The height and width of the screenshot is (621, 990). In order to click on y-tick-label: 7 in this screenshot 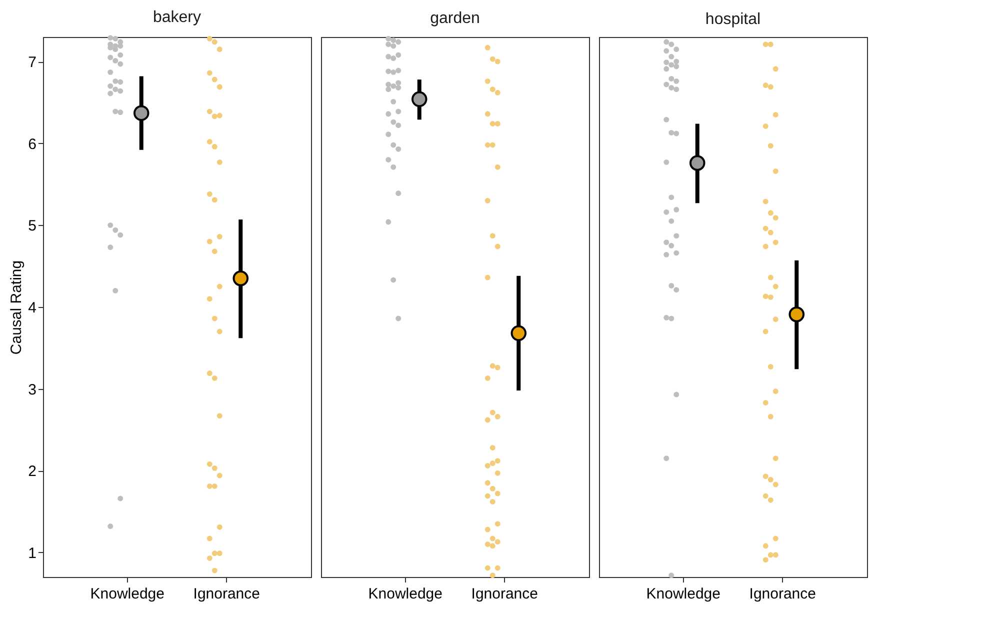, I will do `click(32, 63)`.